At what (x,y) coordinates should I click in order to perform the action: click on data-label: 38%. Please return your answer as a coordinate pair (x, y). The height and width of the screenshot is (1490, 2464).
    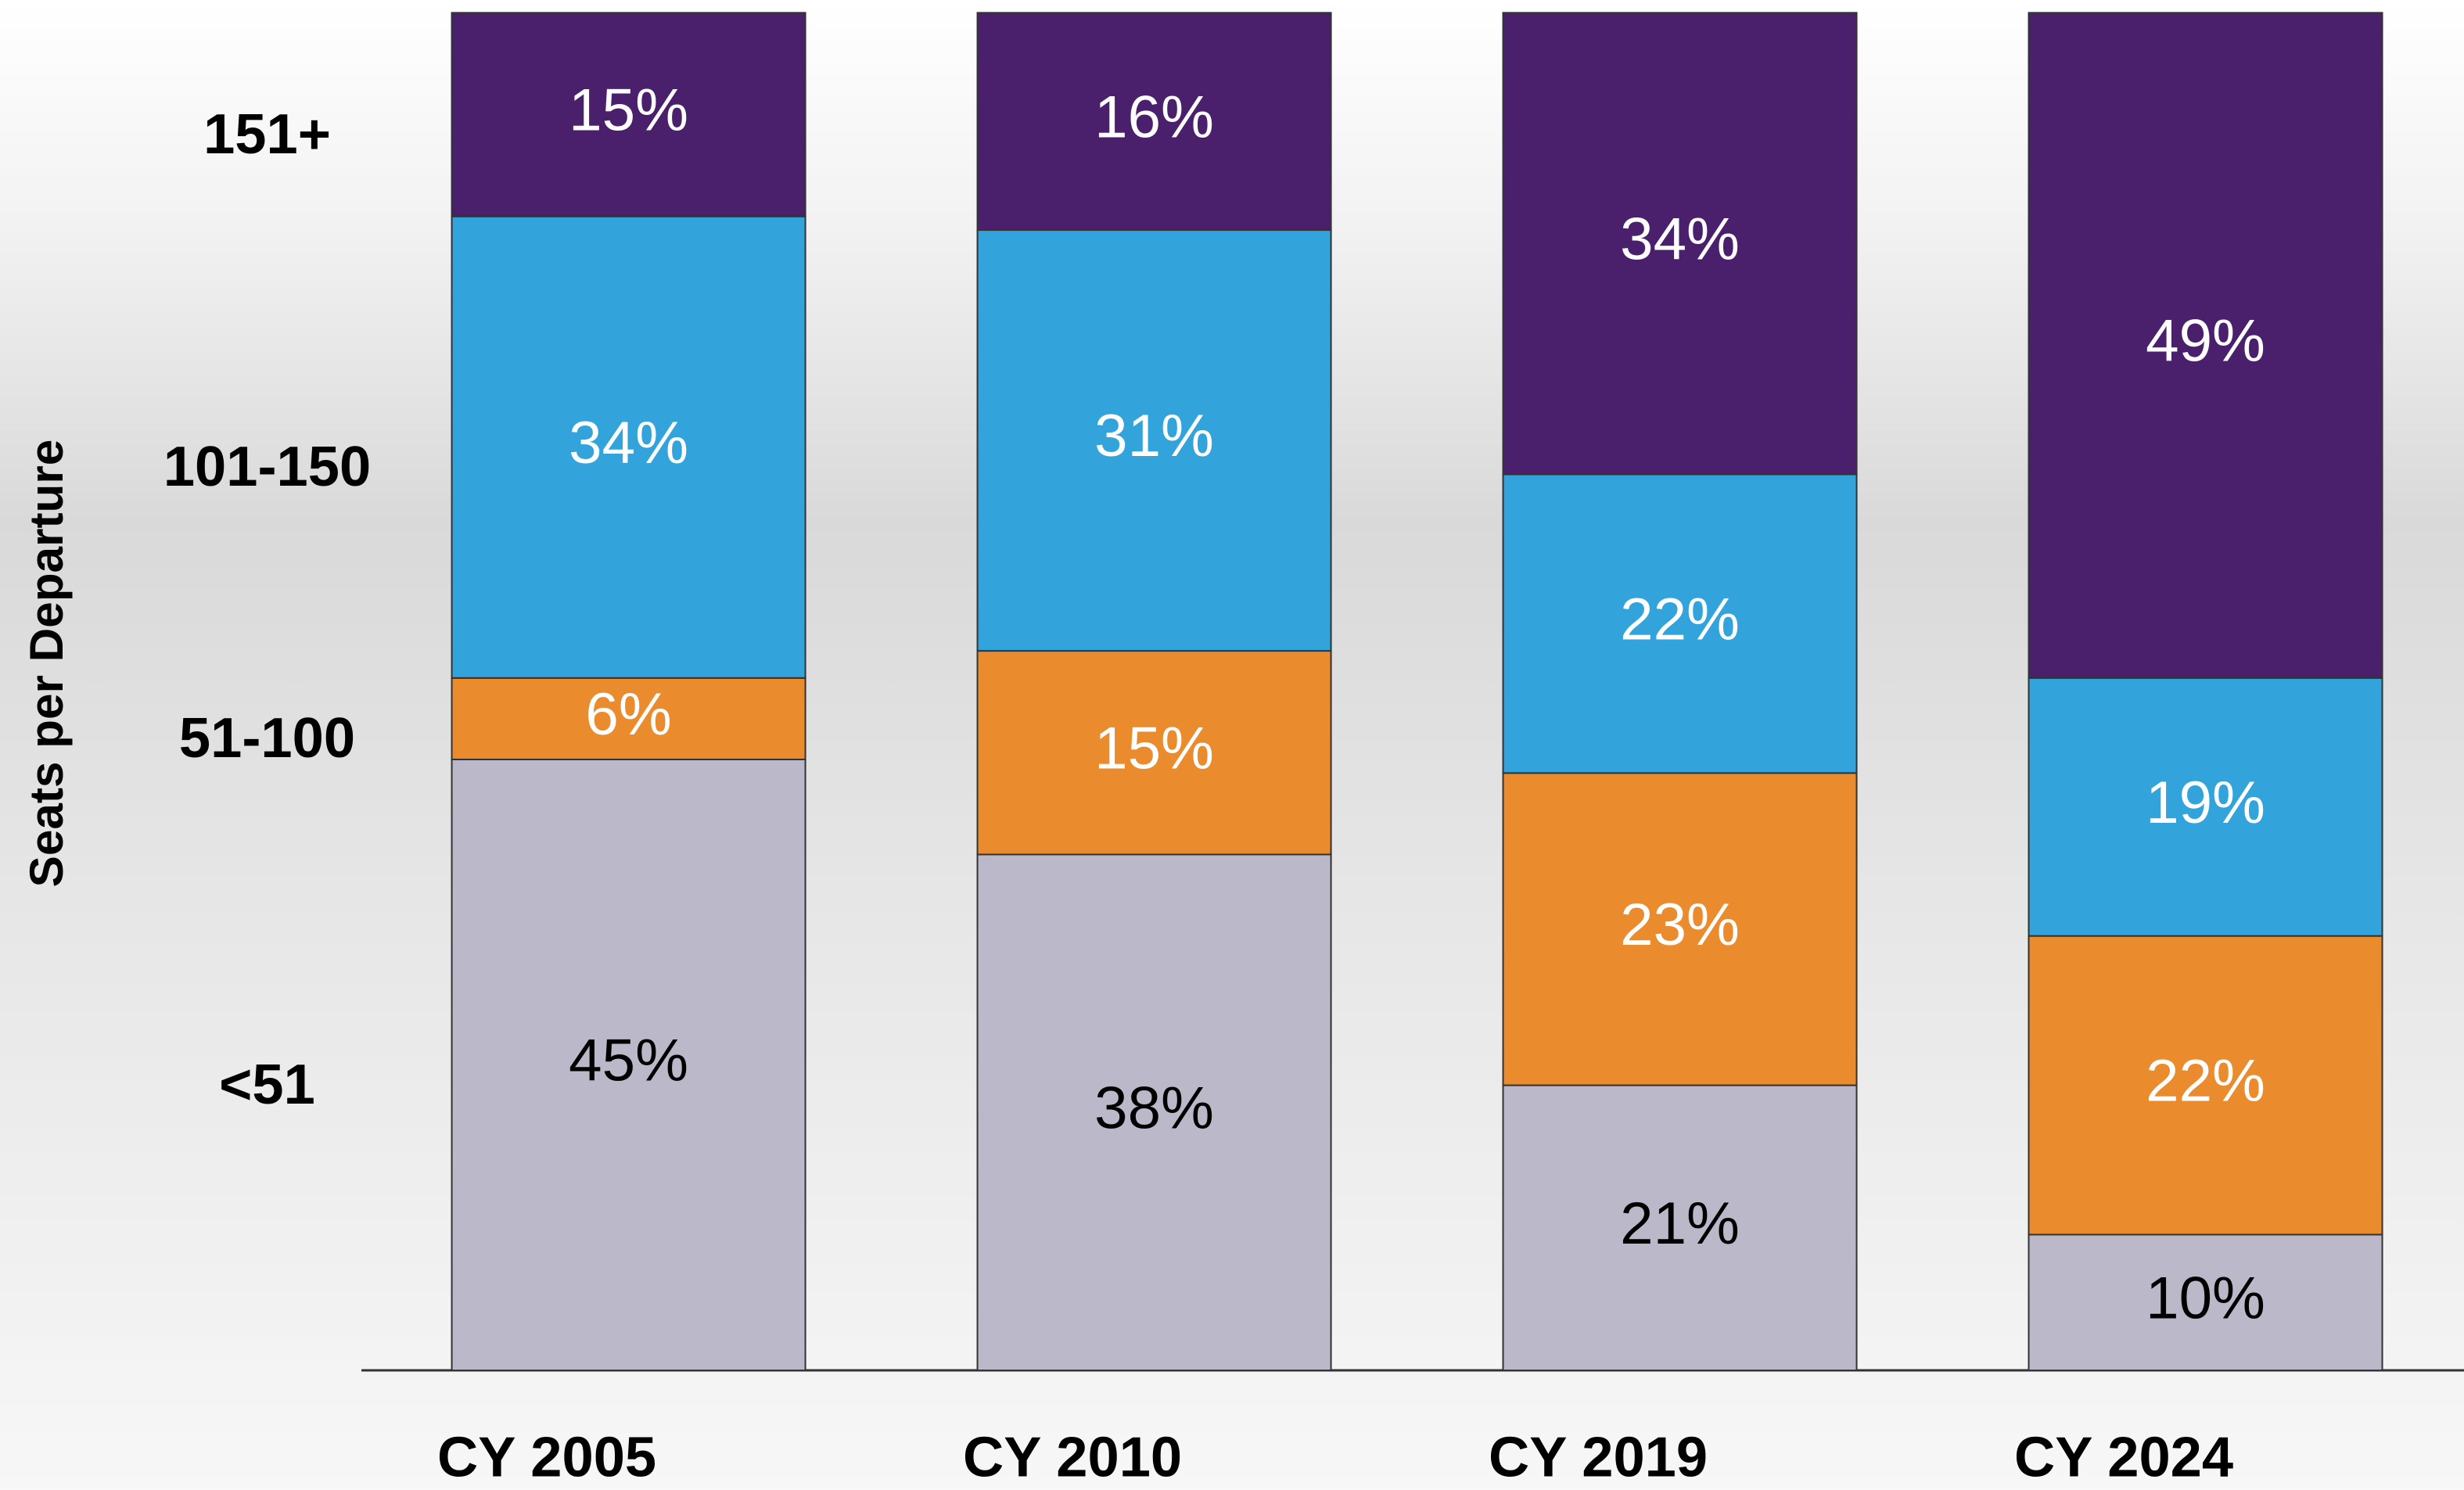
    Looking at the image, I should click on (1154, 1108).